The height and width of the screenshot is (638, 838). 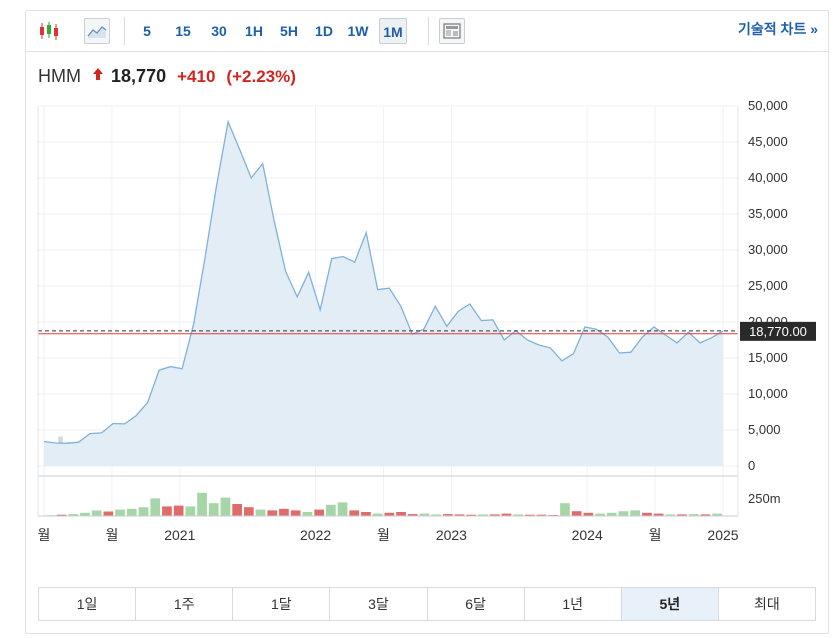 I want to click on news-overlay-icon, so click(x=452, y=31).